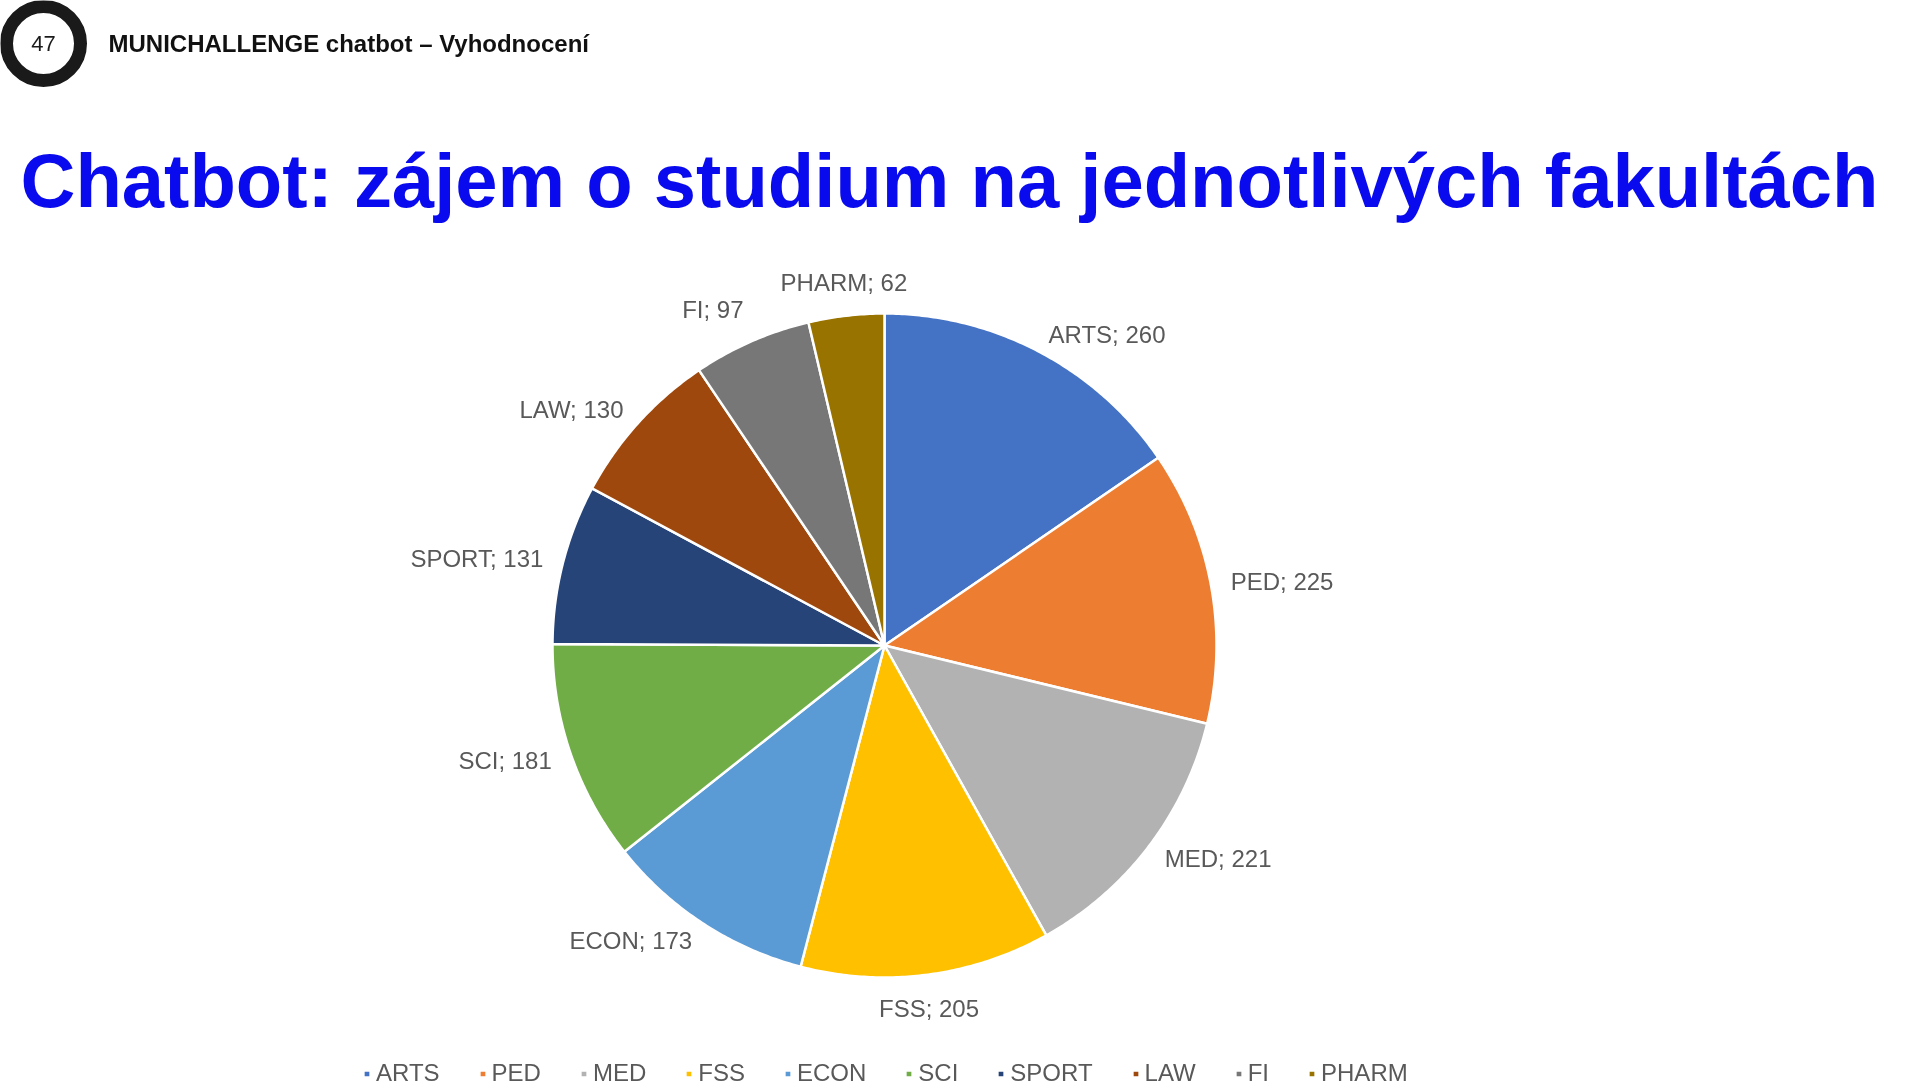 The height and width of the screenshot is (1087, 1920). What do you see at coordinates (1107, 334) in the screenshot?
I see `data-label: ARTS; 260` at bounding box center [1107, 334].